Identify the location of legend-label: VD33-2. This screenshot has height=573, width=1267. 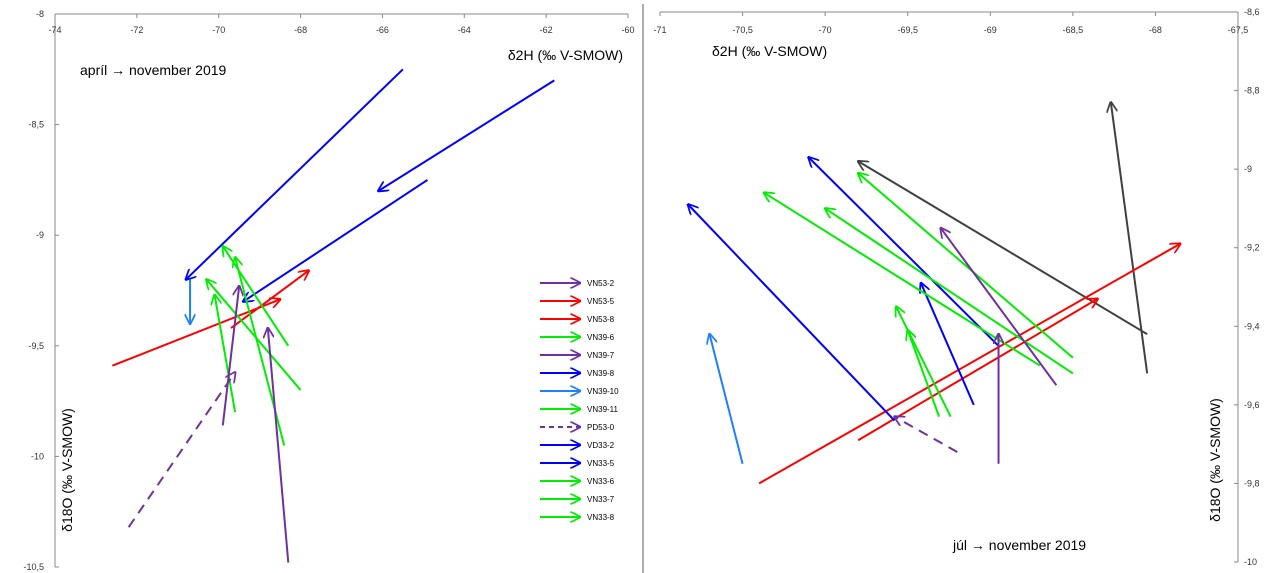
(601, 445).